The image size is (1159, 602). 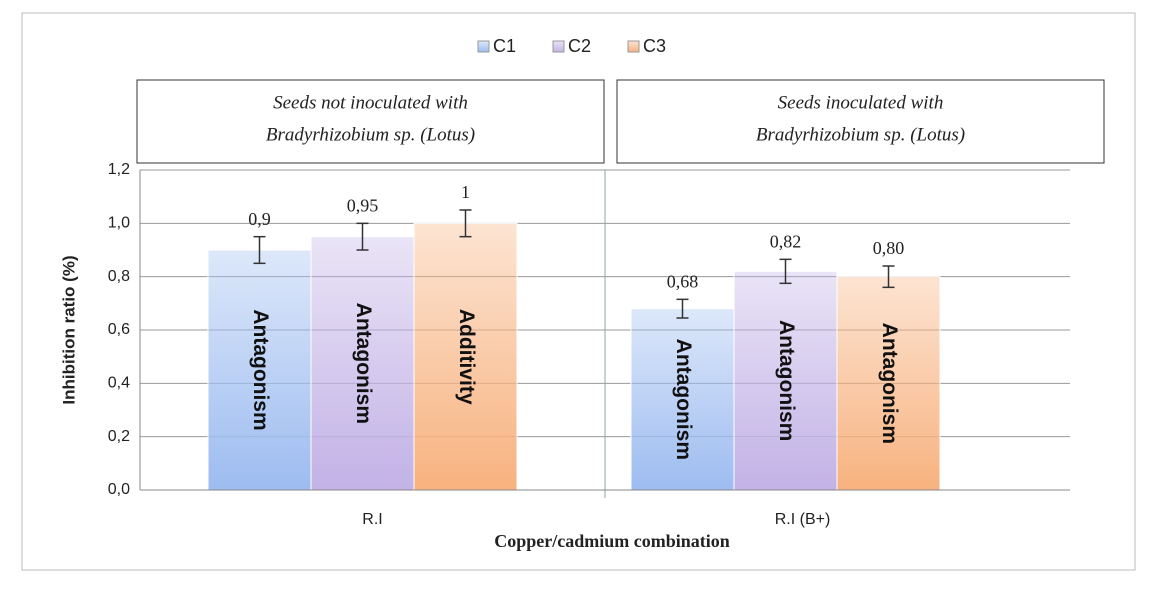 I want to click on value-label: 0,80, so click(x=889, y=248).